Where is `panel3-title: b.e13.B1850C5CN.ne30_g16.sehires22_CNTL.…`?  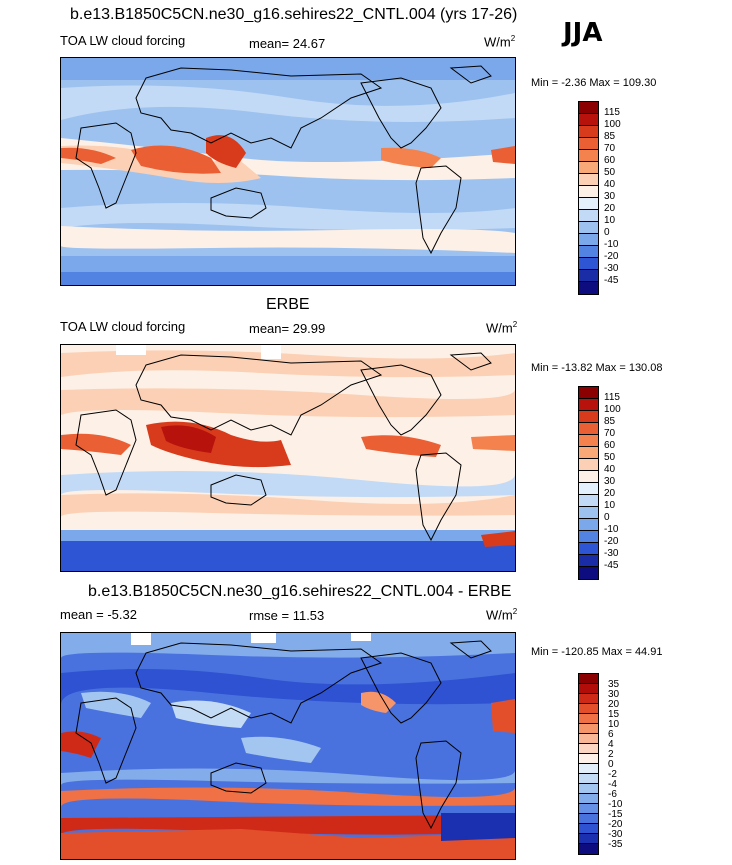 panel3-title: b.e13.B1850C5CN.ne30_g16.sehires22_CNTL.… is located at coordinates (300, 591).